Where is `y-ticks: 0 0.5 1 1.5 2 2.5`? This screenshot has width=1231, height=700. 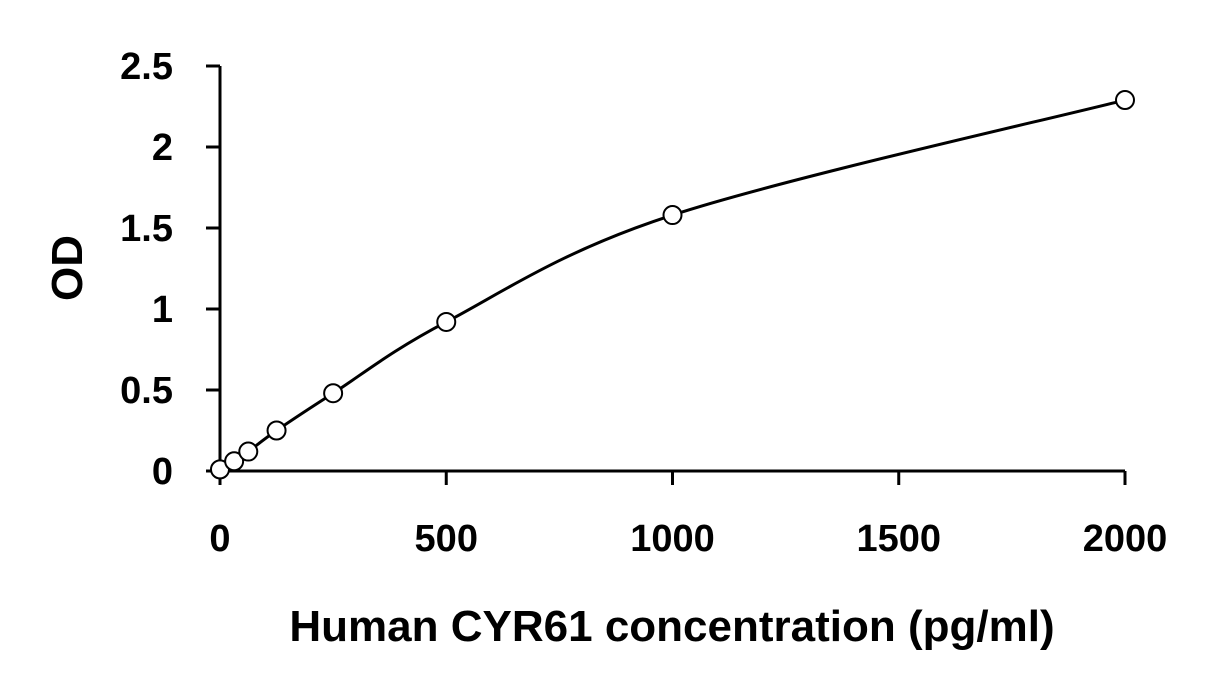 y-ticks: 0 0.5 1 1.5 2 2.5 is located at coordinates (170, 269).